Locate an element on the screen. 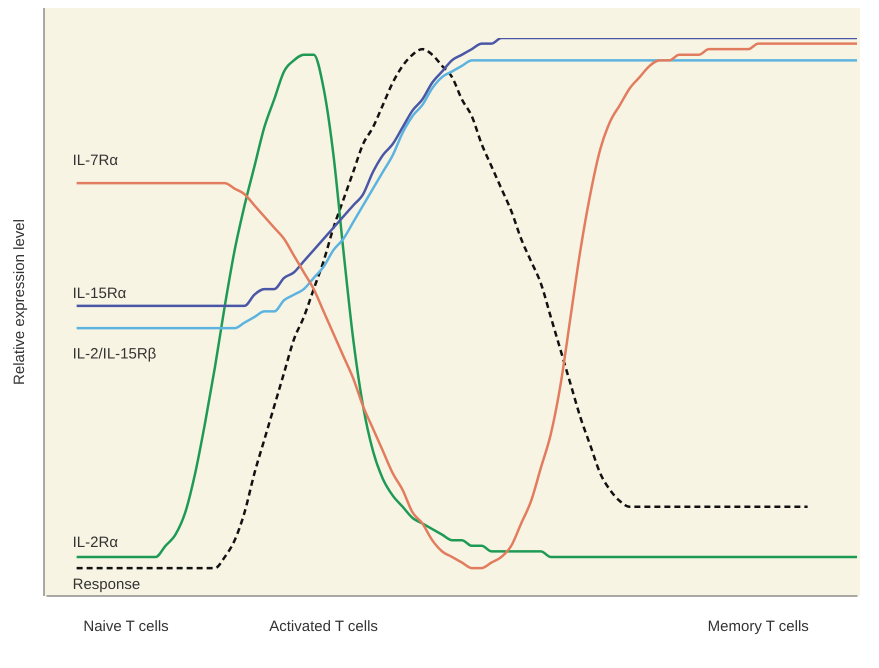 Image resolution: width=879 pixels, height=668 pixels. y-axis-title: Relative expression level is located at coordinates (19, 302).